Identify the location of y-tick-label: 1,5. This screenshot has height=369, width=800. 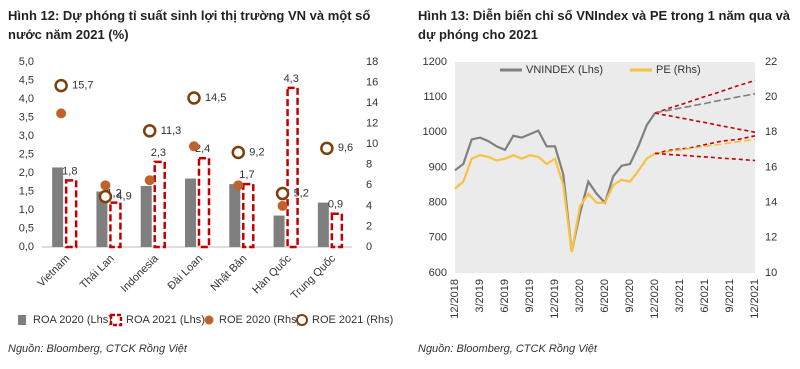
(26, 191).